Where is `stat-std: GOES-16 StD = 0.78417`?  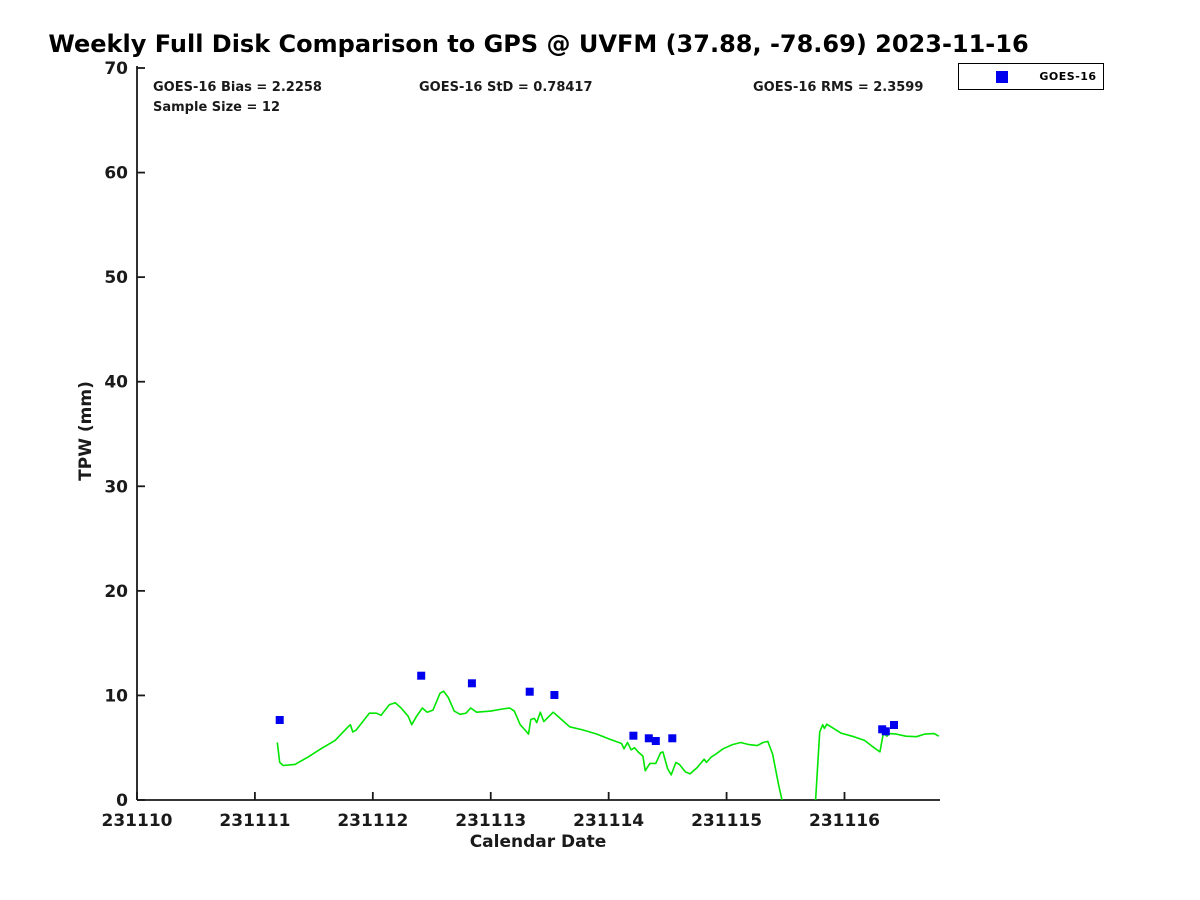 stat-std: GOES-16 StD = 0.78417 is located at coordinates (506, 87).